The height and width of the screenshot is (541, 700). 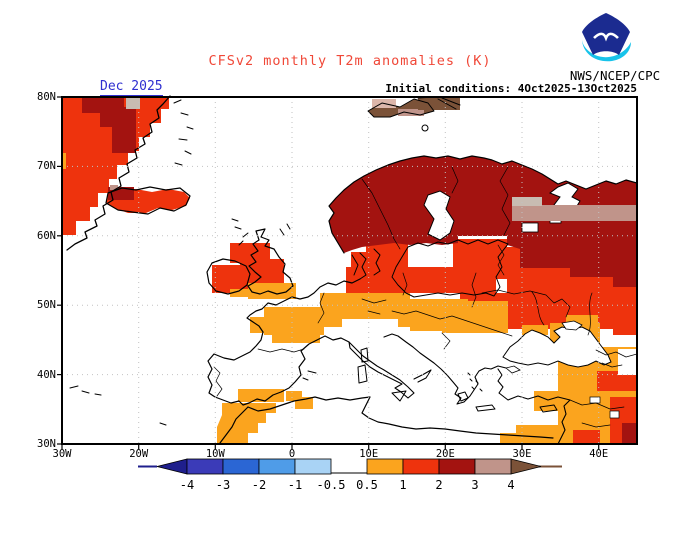 I want to click on colorbar-tick-label: 1, so click(x=402, y=485).